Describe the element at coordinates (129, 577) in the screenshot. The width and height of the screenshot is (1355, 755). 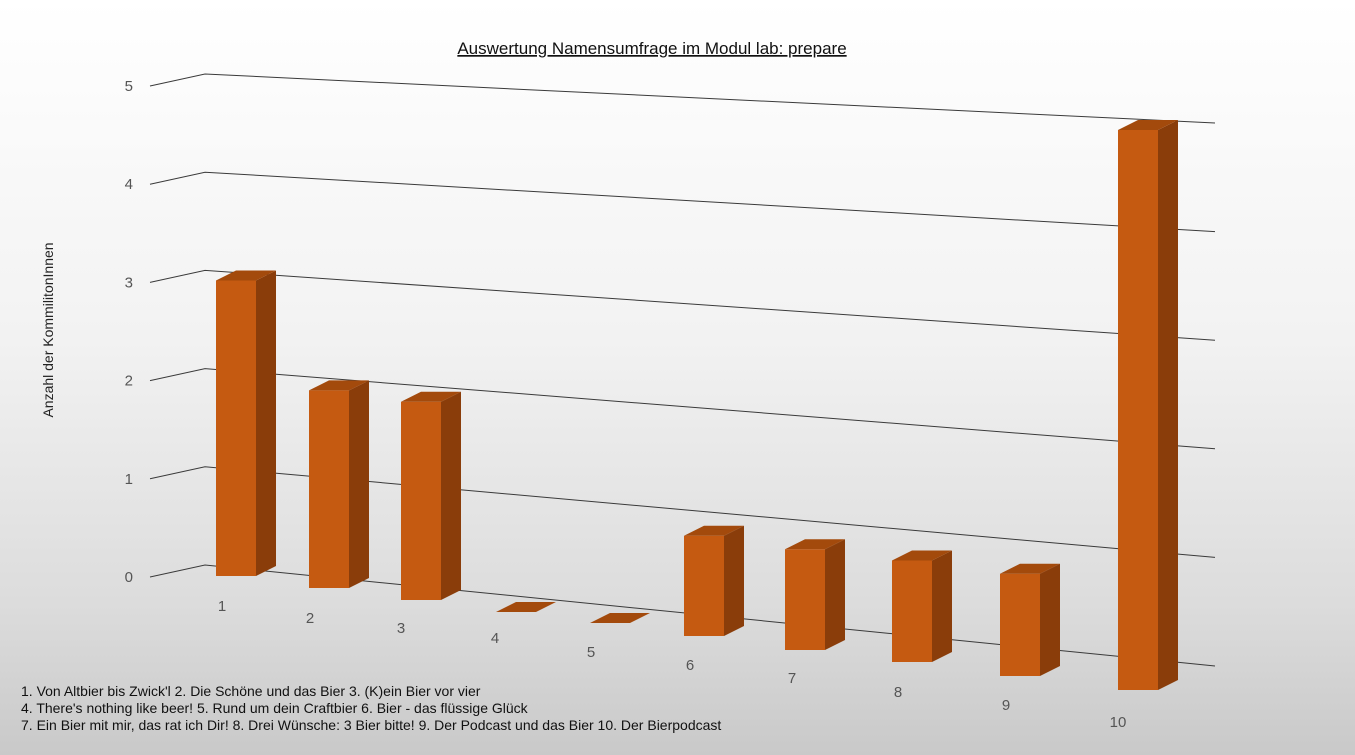
I see `y-tick-label: 0` at that location.